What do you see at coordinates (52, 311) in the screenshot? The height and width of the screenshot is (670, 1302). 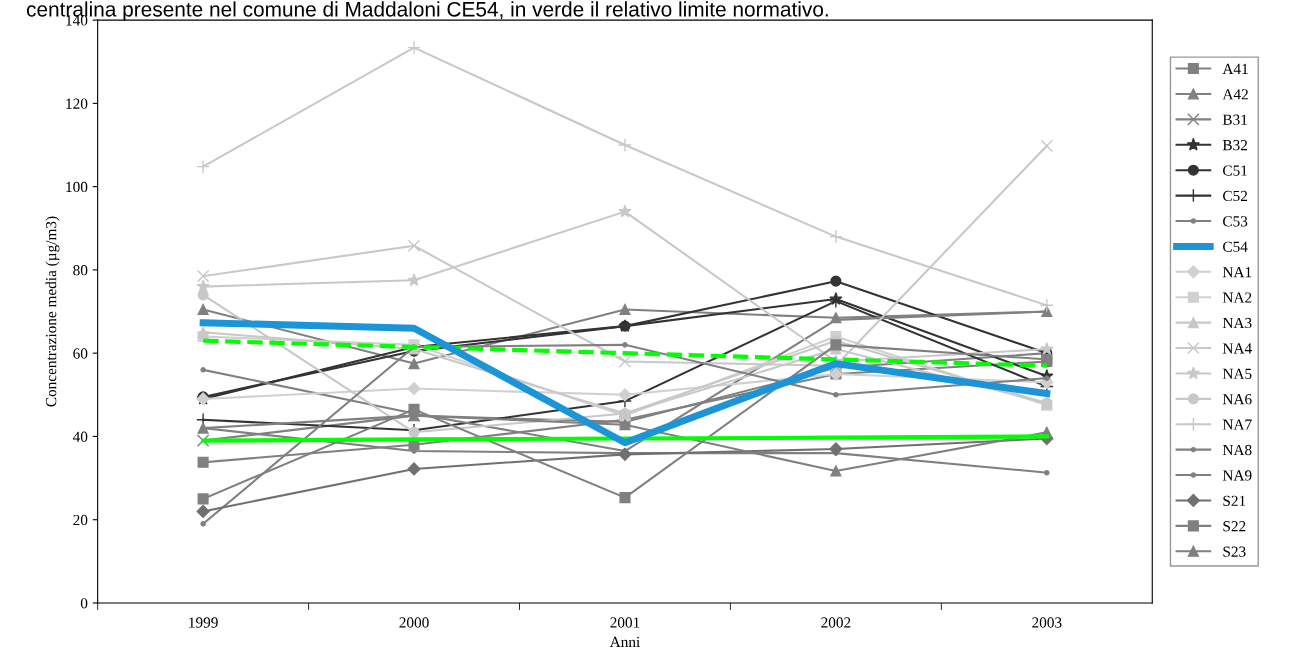 I see `y-axis-title: Concentrazione media (µg/m3)` at bounding box center [52, 311].